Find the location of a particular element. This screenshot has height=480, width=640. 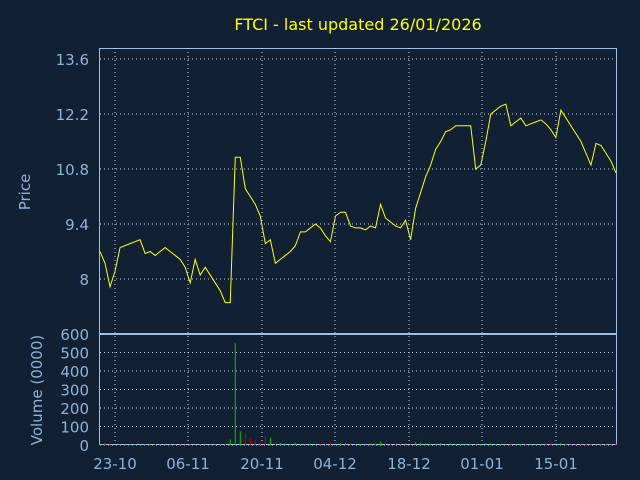

volume-tick-label: 600 is located at coordinates (74, 335).